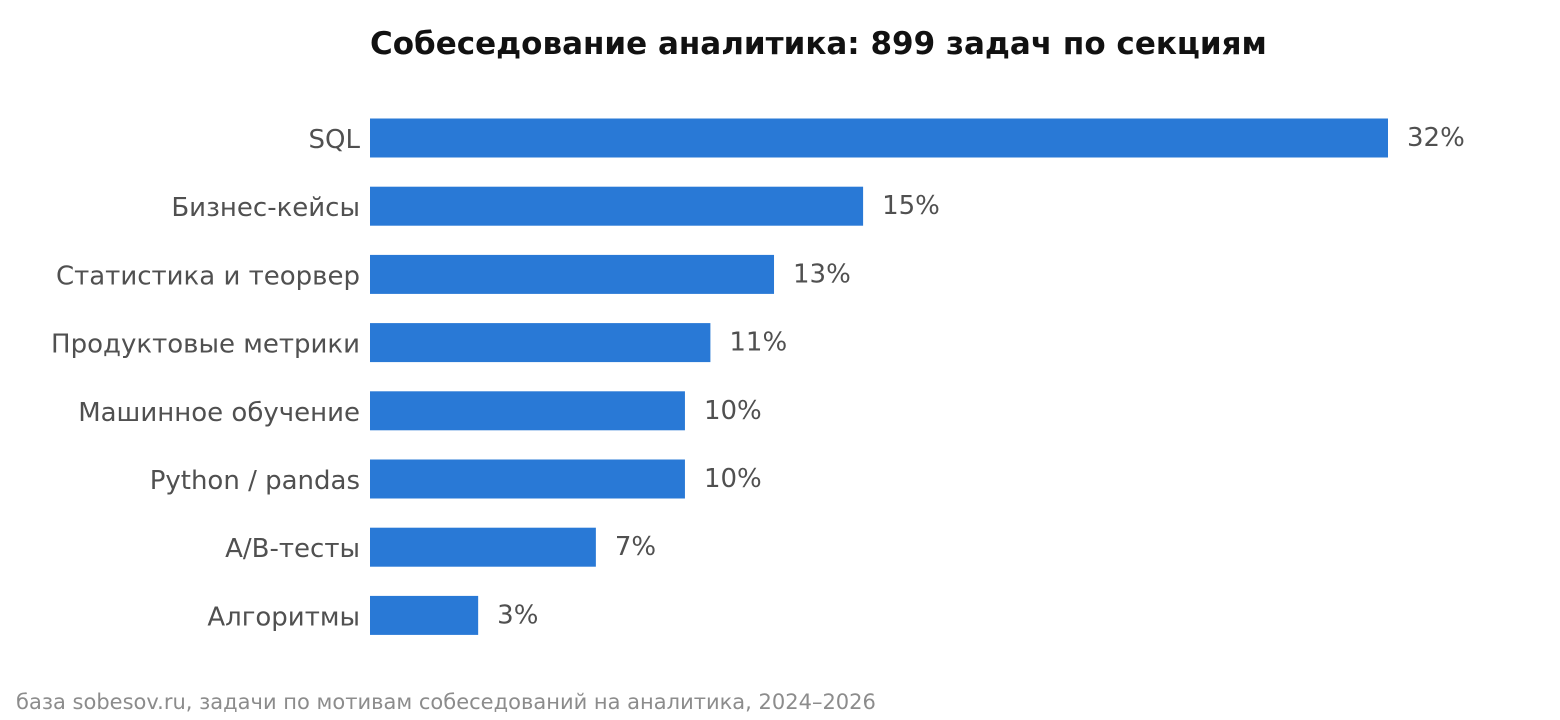 This screenshot has width=1560, height=720. Describe the element at coordinates (208, 276) in the screenshot. I see `category-label: Статистика и теорвер` at that location.